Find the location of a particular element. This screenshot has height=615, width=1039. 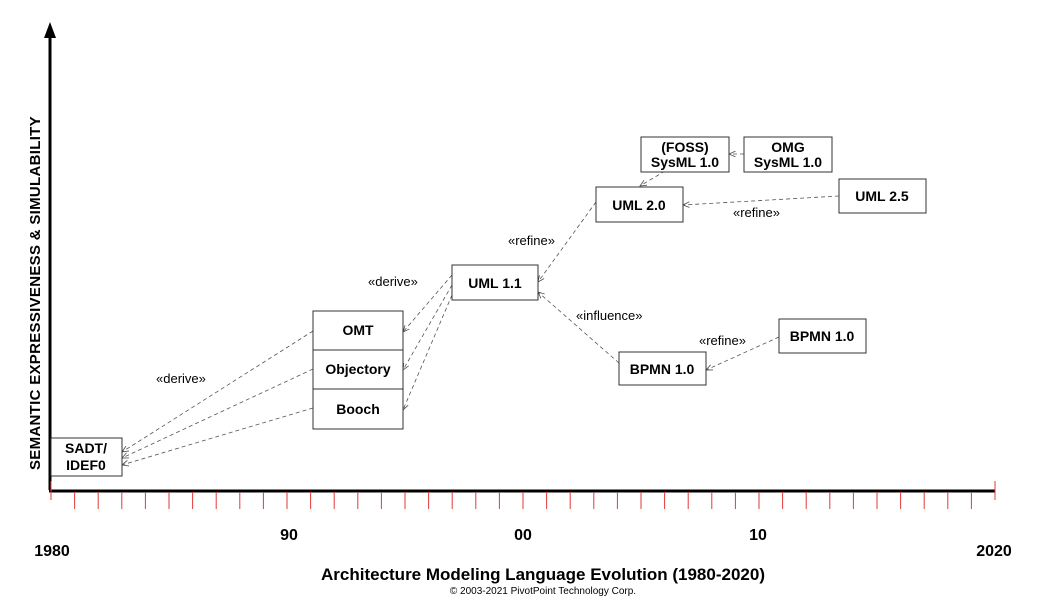

node-uml20-label: UML 2.0 is located at coordinates (639, 205).